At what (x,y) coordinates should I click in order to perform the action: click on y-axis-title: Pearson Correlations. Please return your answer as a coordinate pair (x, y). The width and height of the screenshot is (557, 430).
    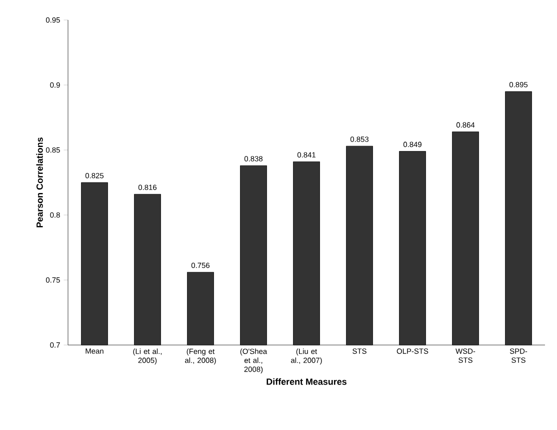
    Looking at the image, I should click on (39, 183).